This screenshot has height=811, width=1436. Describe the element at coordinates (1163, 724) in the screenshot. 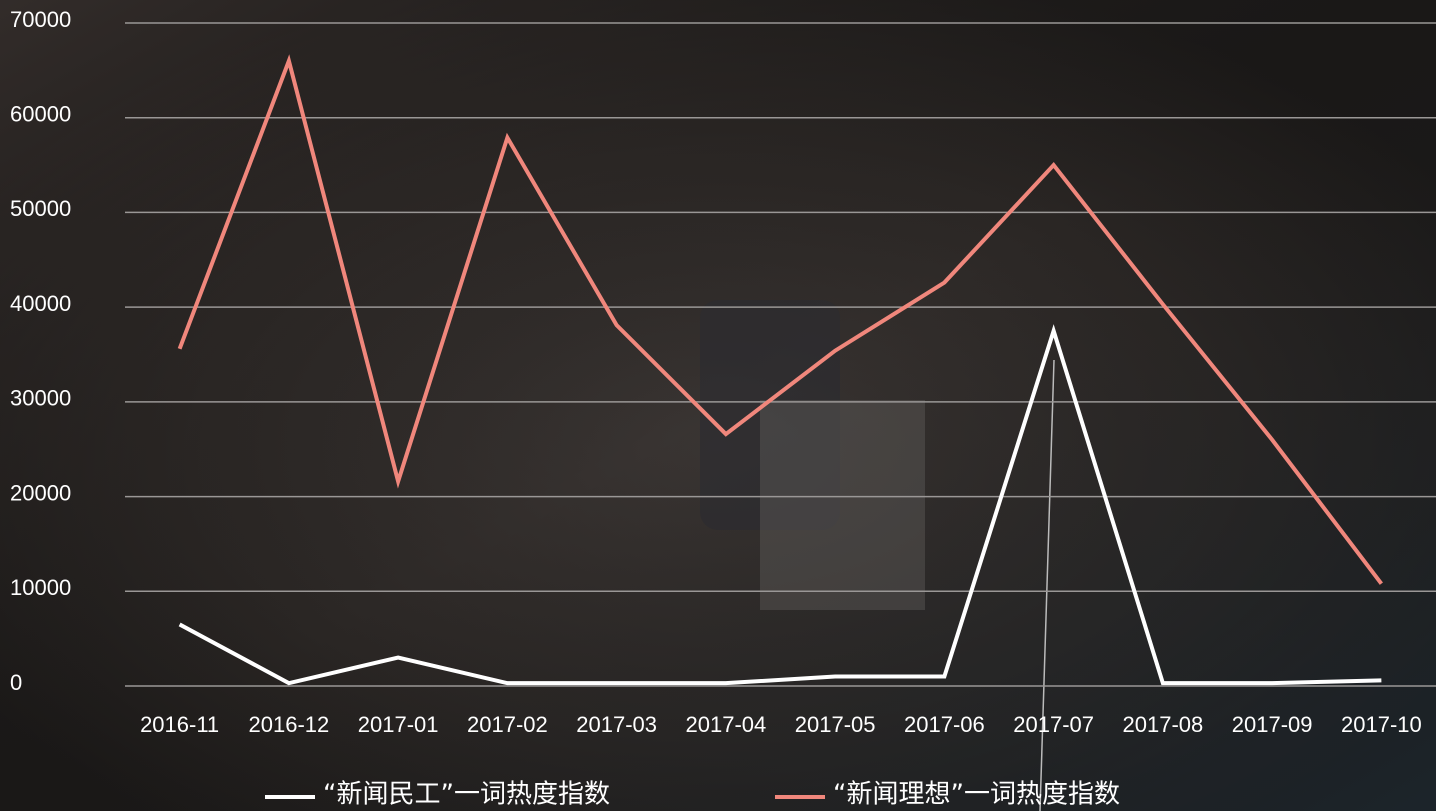

I see `x-tick-label: 2017-08` at that location.